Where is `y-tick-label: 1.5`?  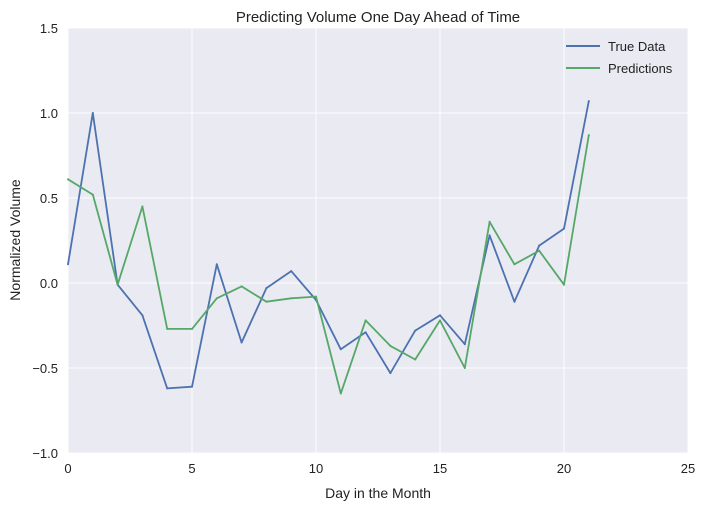
y-tick-label: 1.5 is located at coordinates (49, 28).